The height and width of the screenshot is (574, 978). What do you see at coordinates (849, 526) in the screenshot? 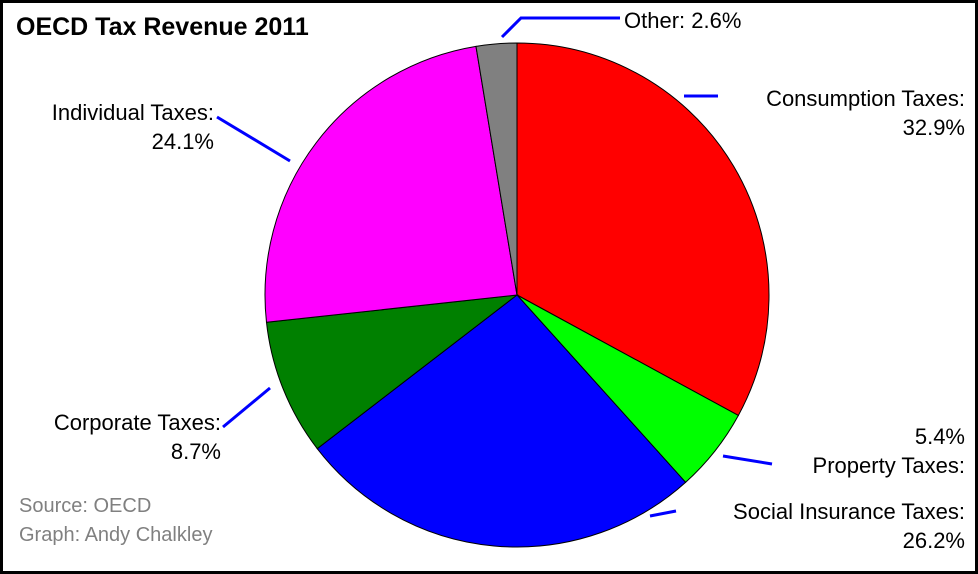
I see `label-social: Social Insurance Taxes: 26.2%` at bounding box center [849, 526].